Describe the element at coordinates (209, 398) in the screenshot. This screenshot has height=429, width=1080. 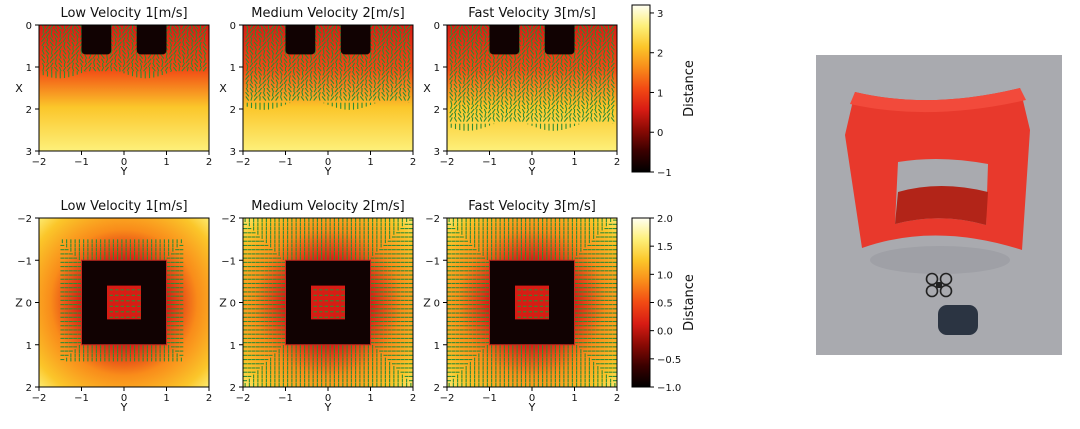
I see `x-tick-label: 2` at that location.